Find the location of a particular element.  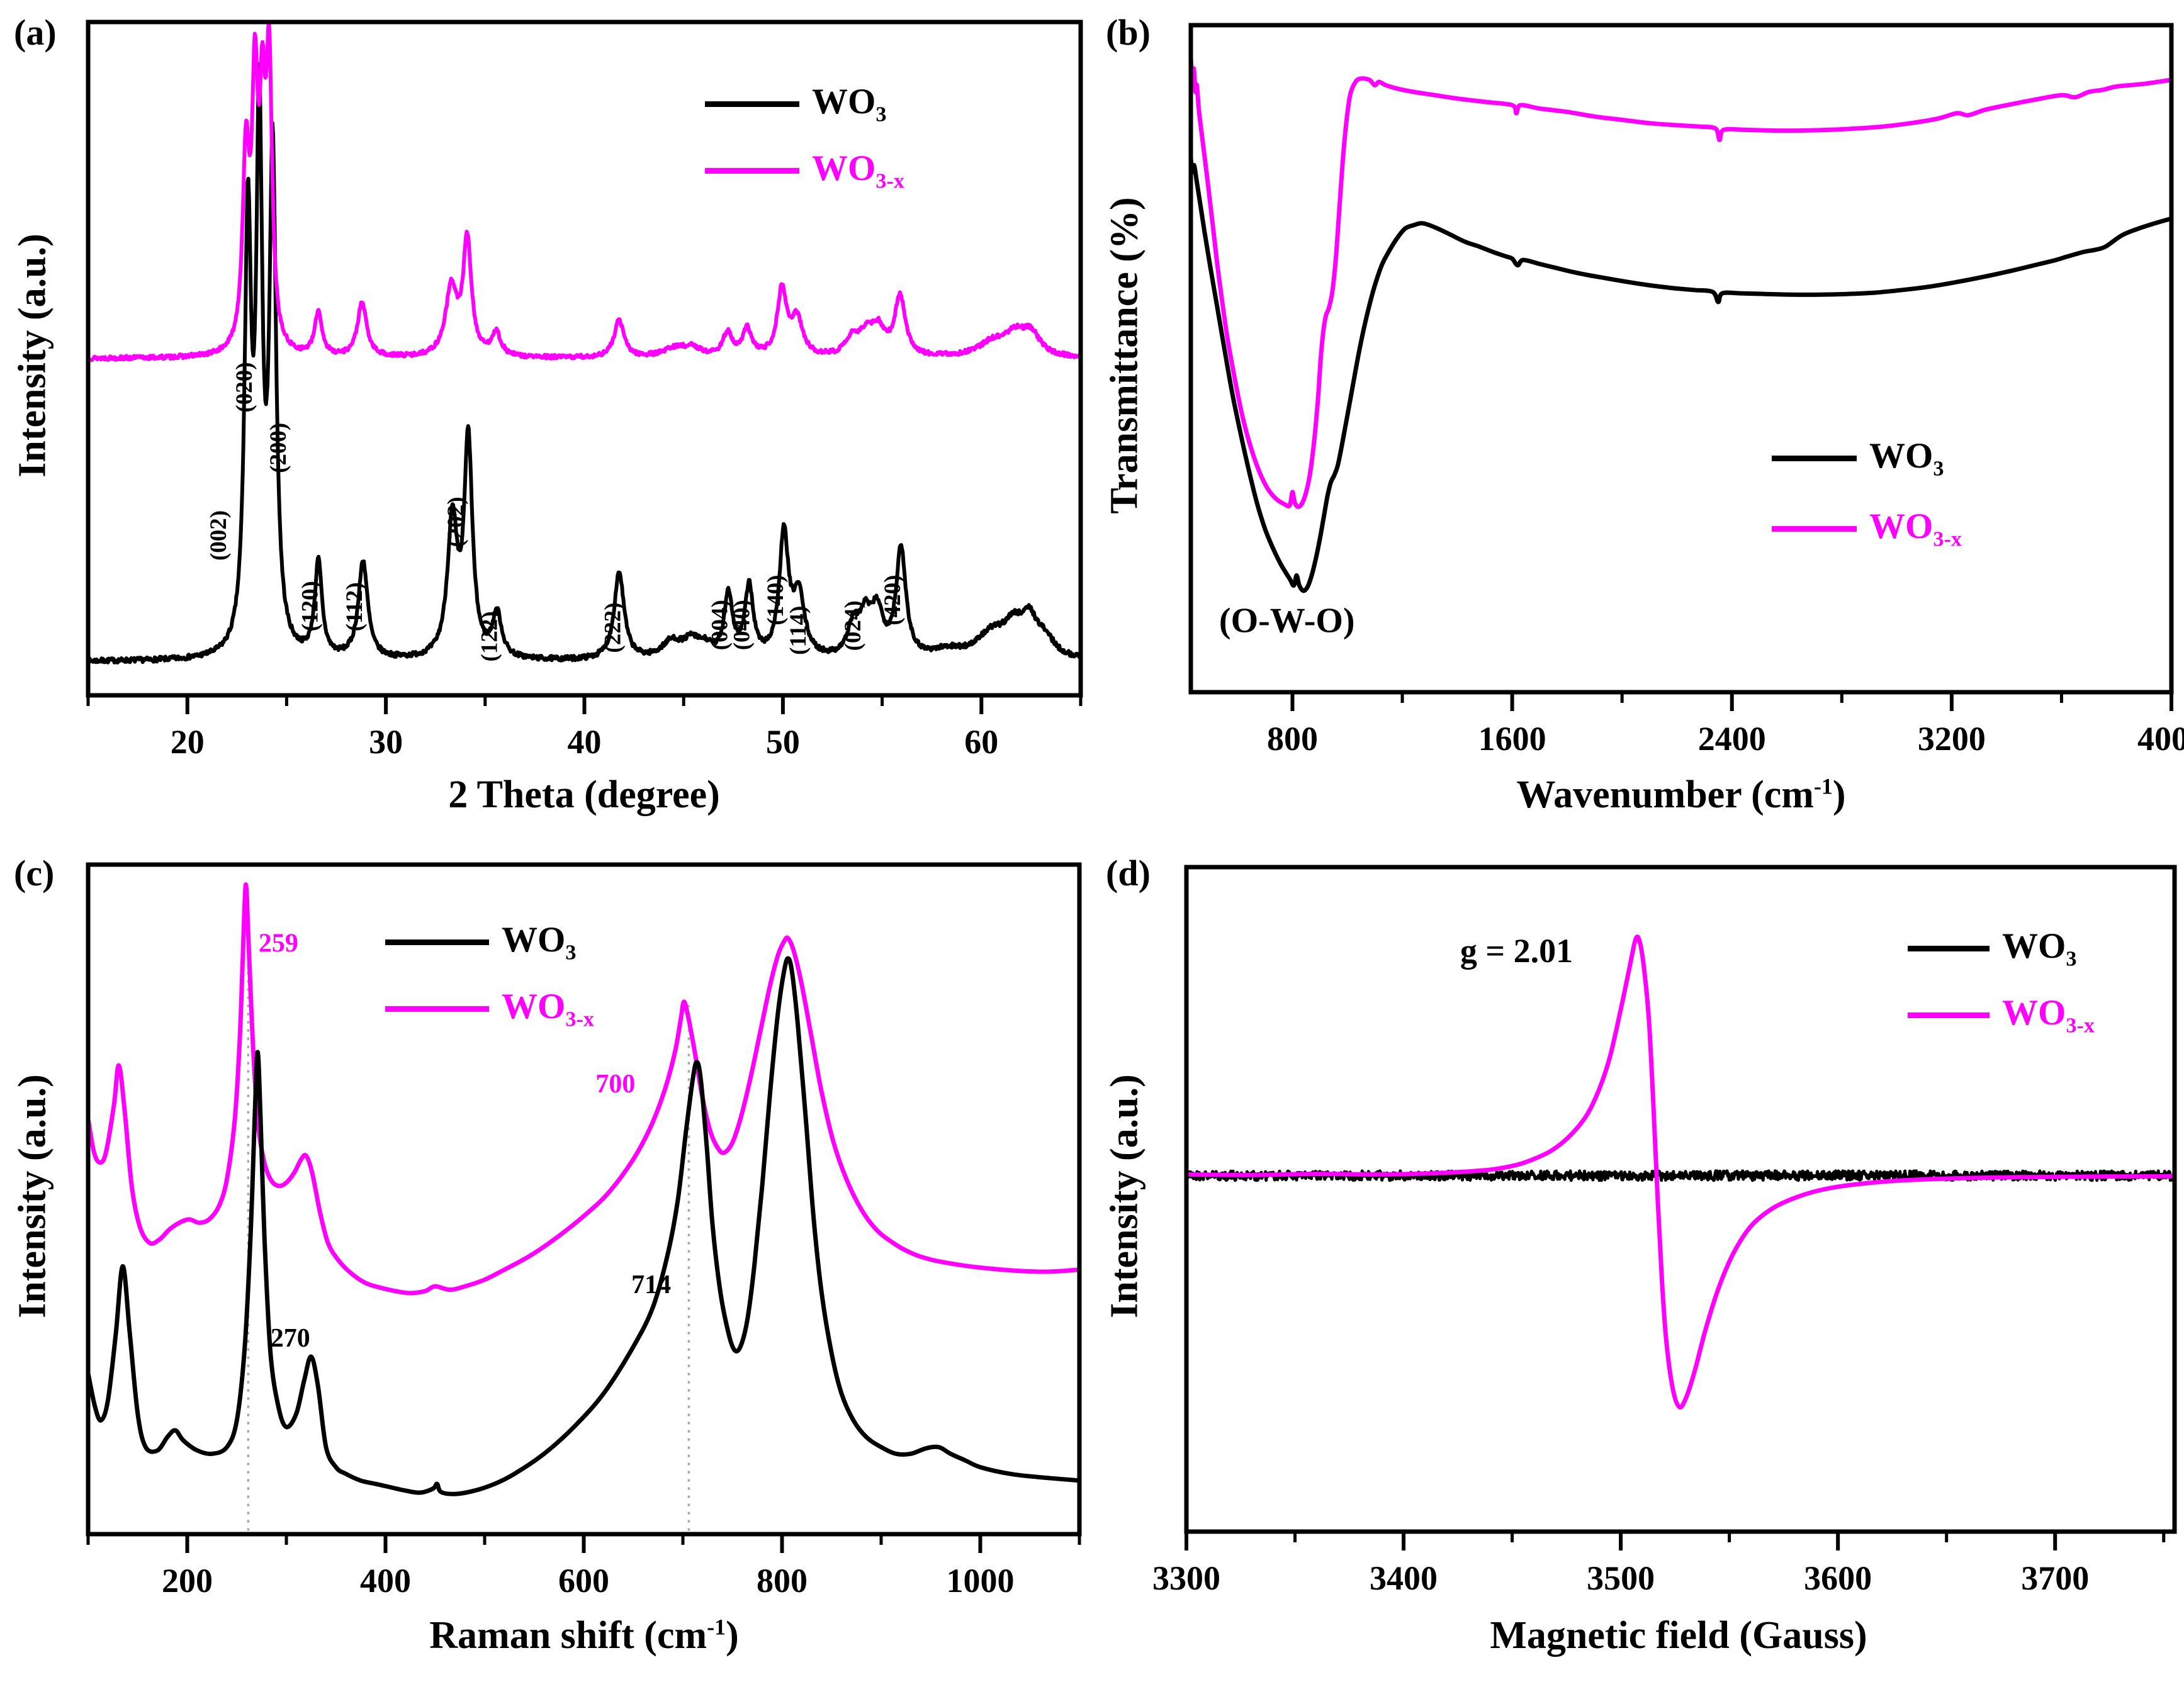

panel-letter-b: (b) is located at coordinates (1128, 32).